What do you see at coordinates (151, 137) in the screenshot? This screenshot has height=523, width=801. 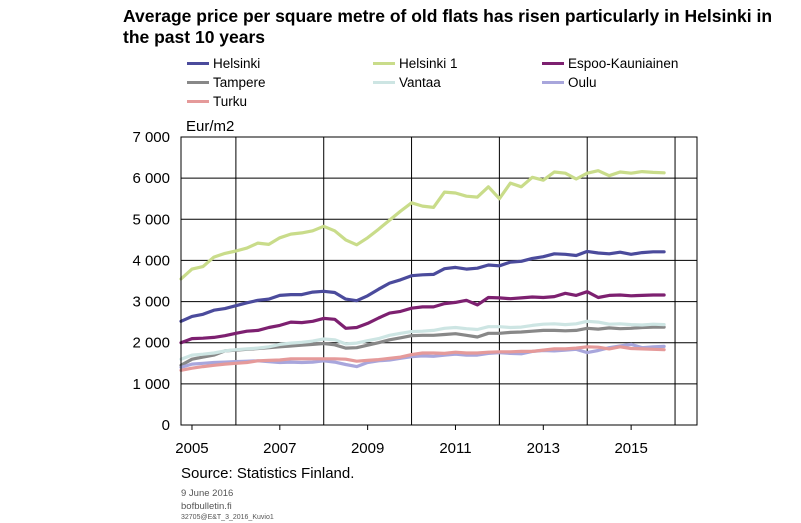 I see `y-tick-label: 7 000` at bounding box center [151, 137].